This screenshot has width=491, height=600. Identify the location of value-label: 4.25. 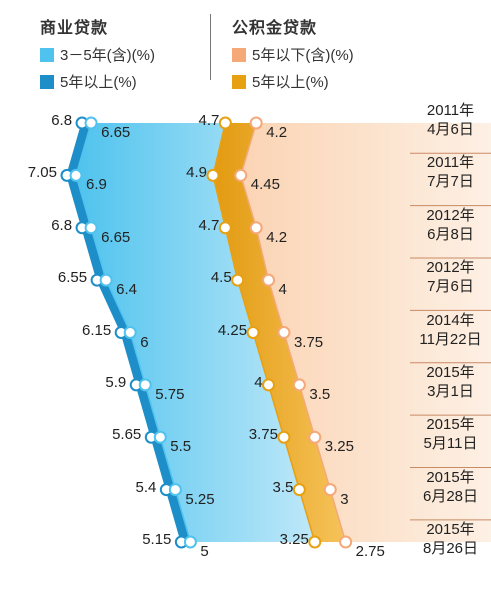
(232, 330).